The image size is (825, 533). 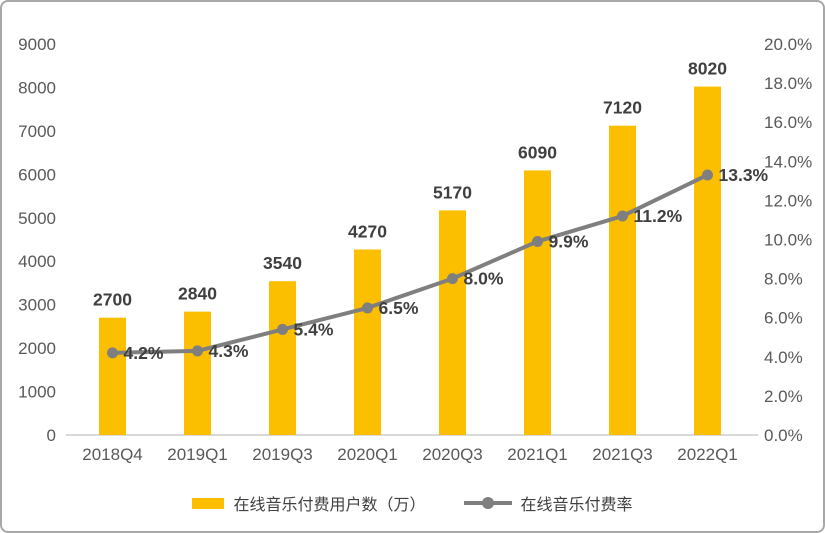 What do you see at coordinates (282, 358) in the screenshot?
I see `bar-2019Q3` at bounding box center [282, 358].